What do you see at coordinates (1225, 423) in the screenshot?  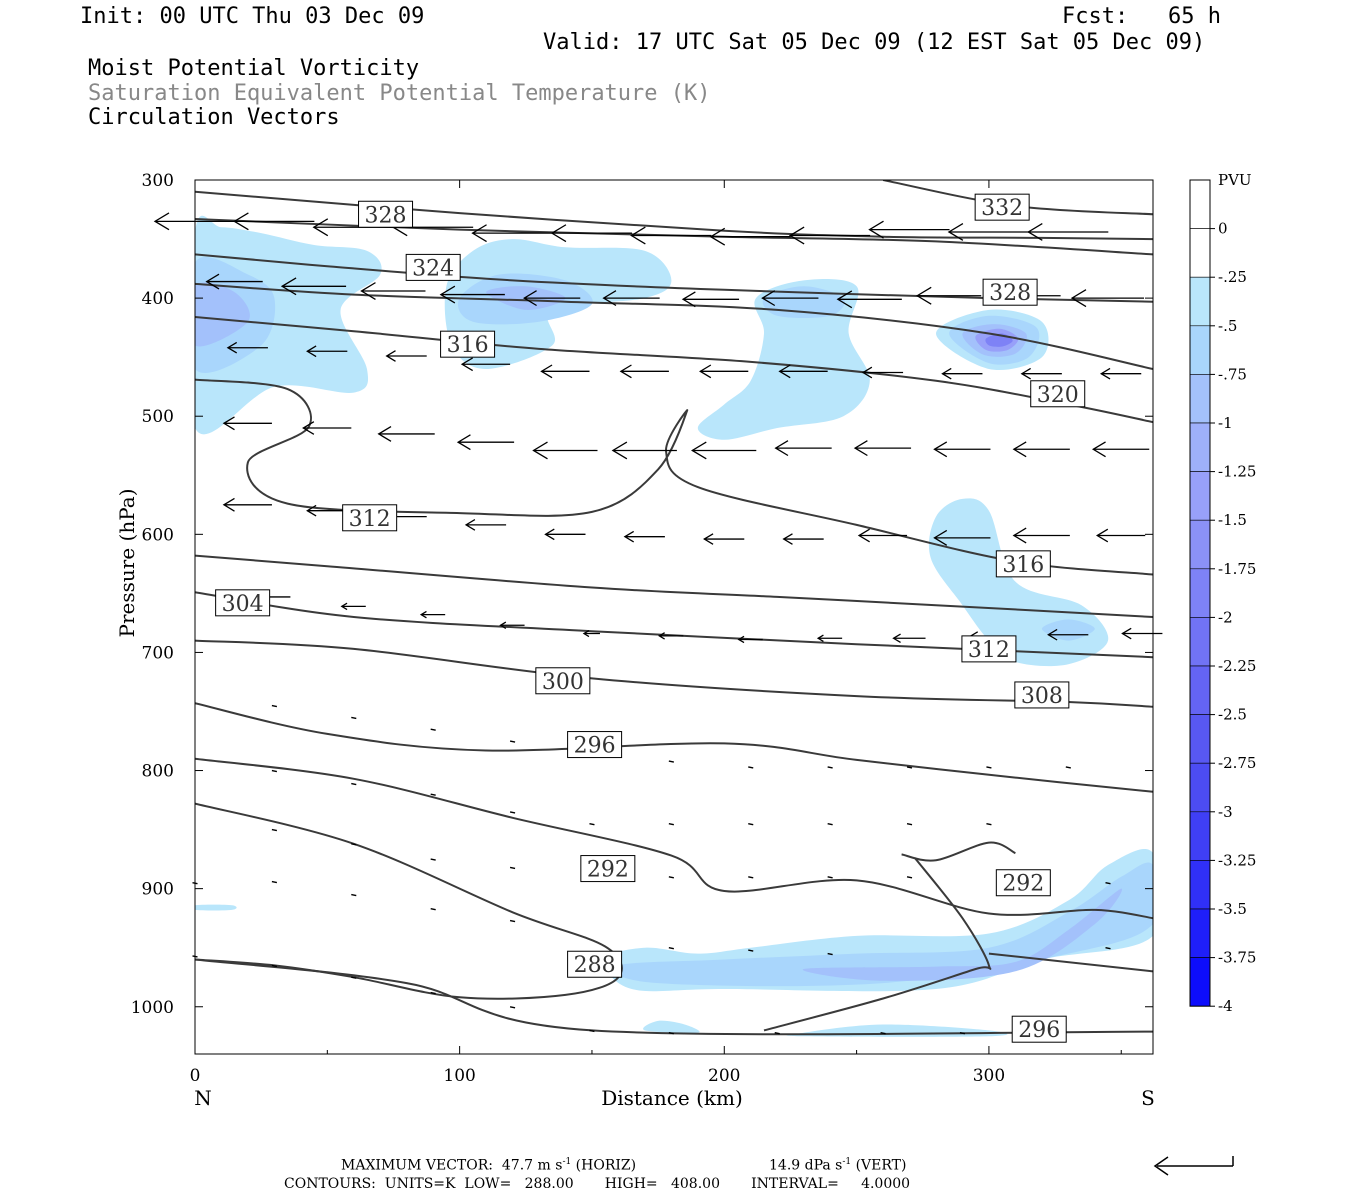 I see `colorbar-tick-label: -1` at bounding box center [1225, 423].